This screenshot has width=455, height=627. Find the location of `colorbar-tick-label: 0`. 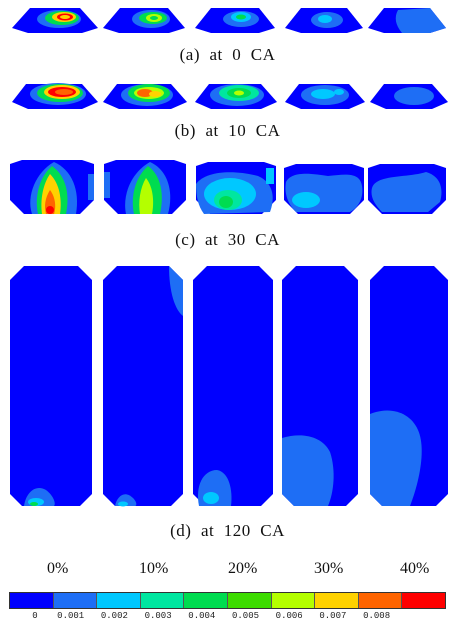

colorbar-tick-label: 0 is located at coordinates (35, 616).